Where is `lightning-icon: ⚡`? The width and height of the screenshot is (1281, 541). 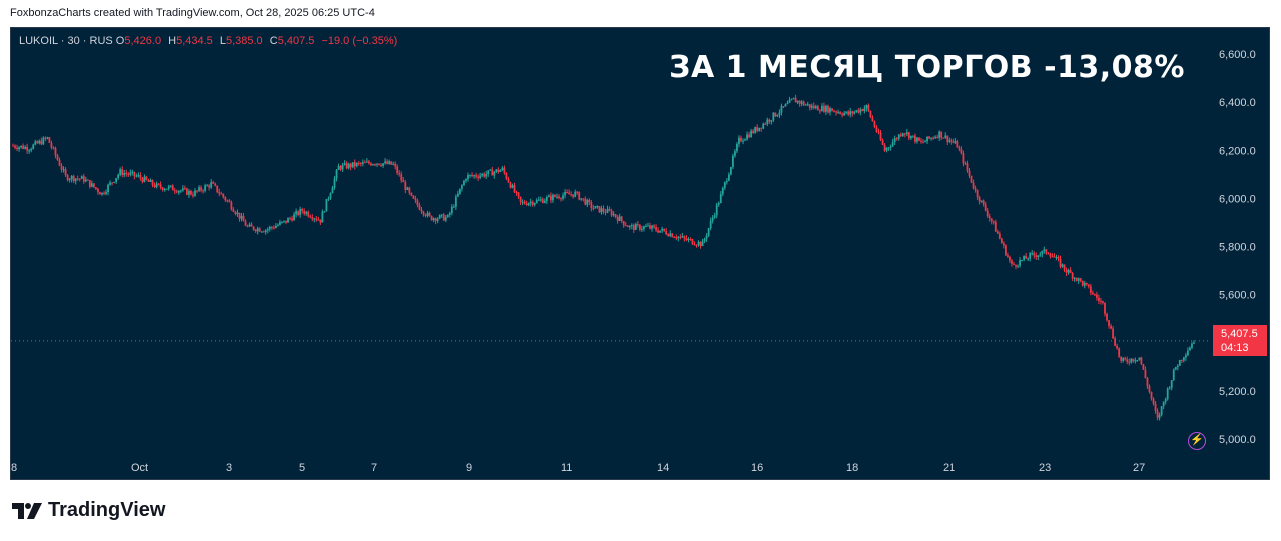
lightning-icon: ⚡ is located at coordinates (1197, 441).